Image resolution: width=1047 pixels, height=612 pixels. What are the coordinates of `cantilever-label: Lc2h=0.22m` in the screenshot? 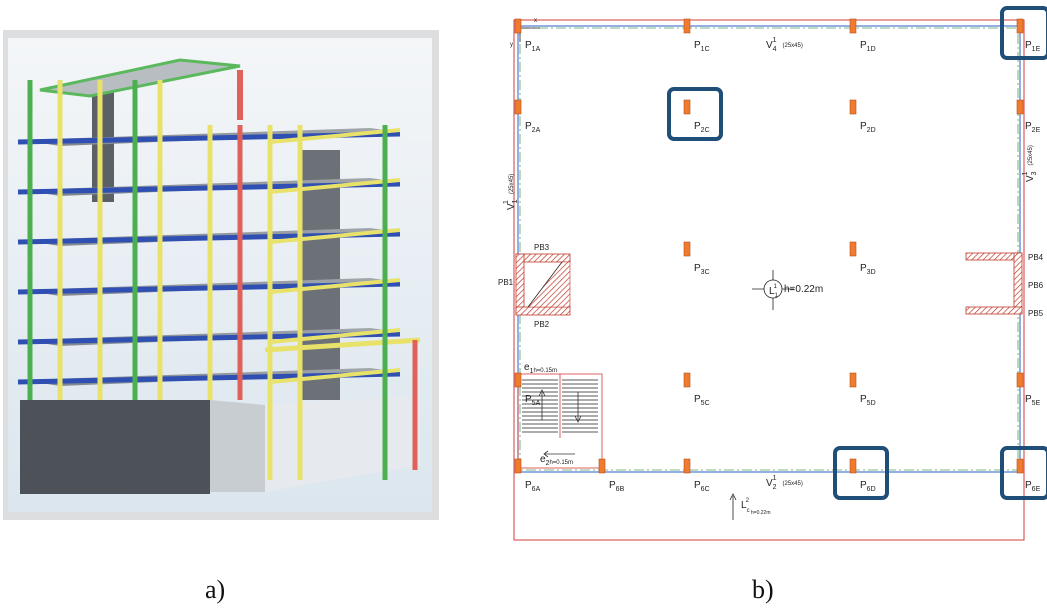 It's located at (756, 507).